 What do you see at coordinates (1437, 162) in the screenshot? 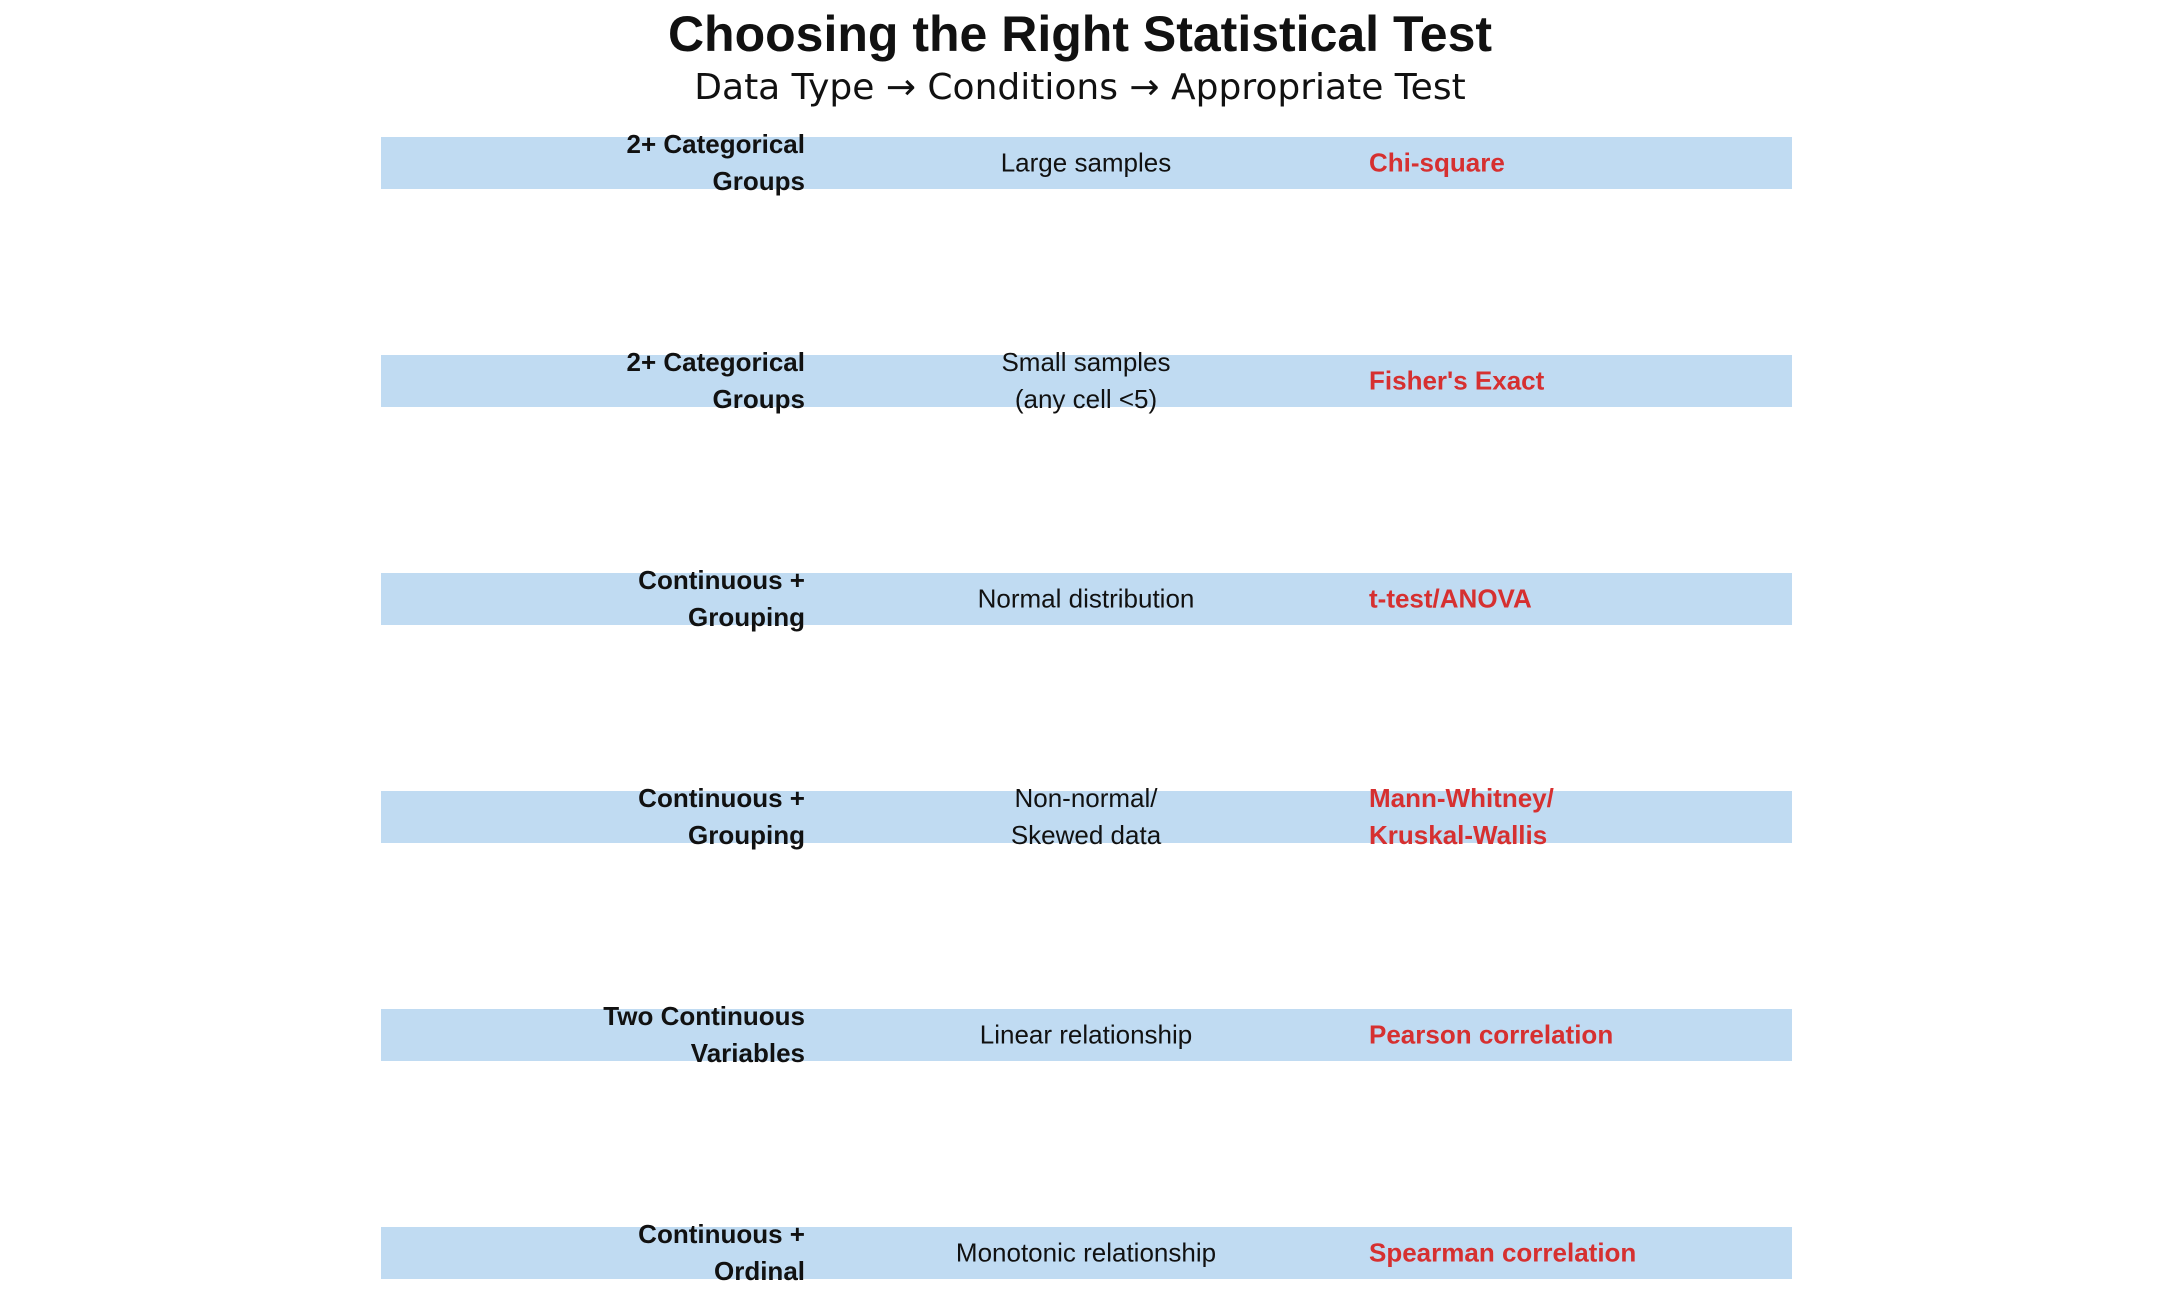
I see `test-label: Chi-square` at bounding box center [1437, 162].